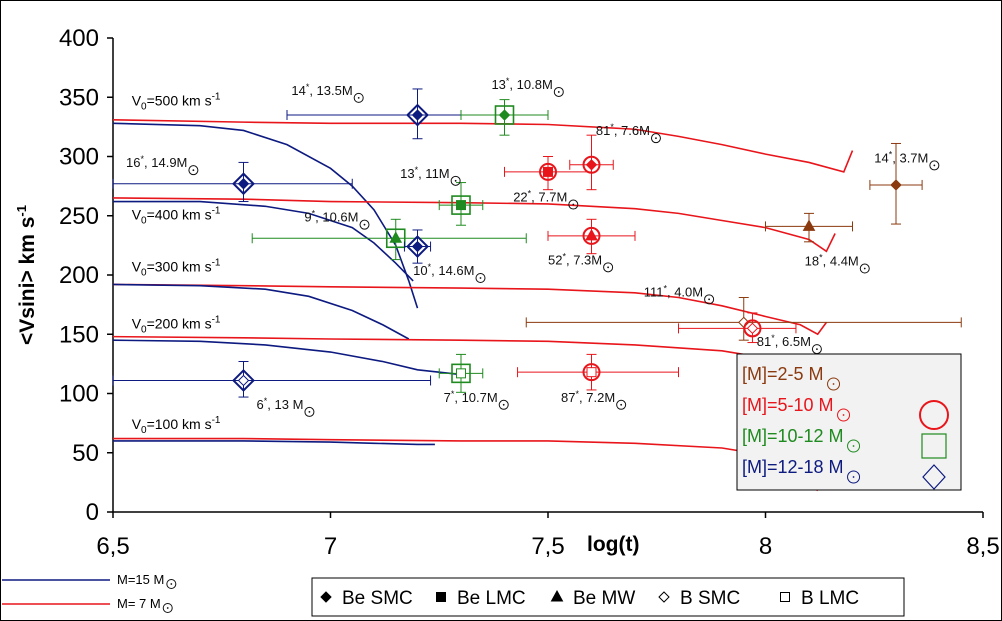  I want to click on annotation-part: 16, so click(133, 162).